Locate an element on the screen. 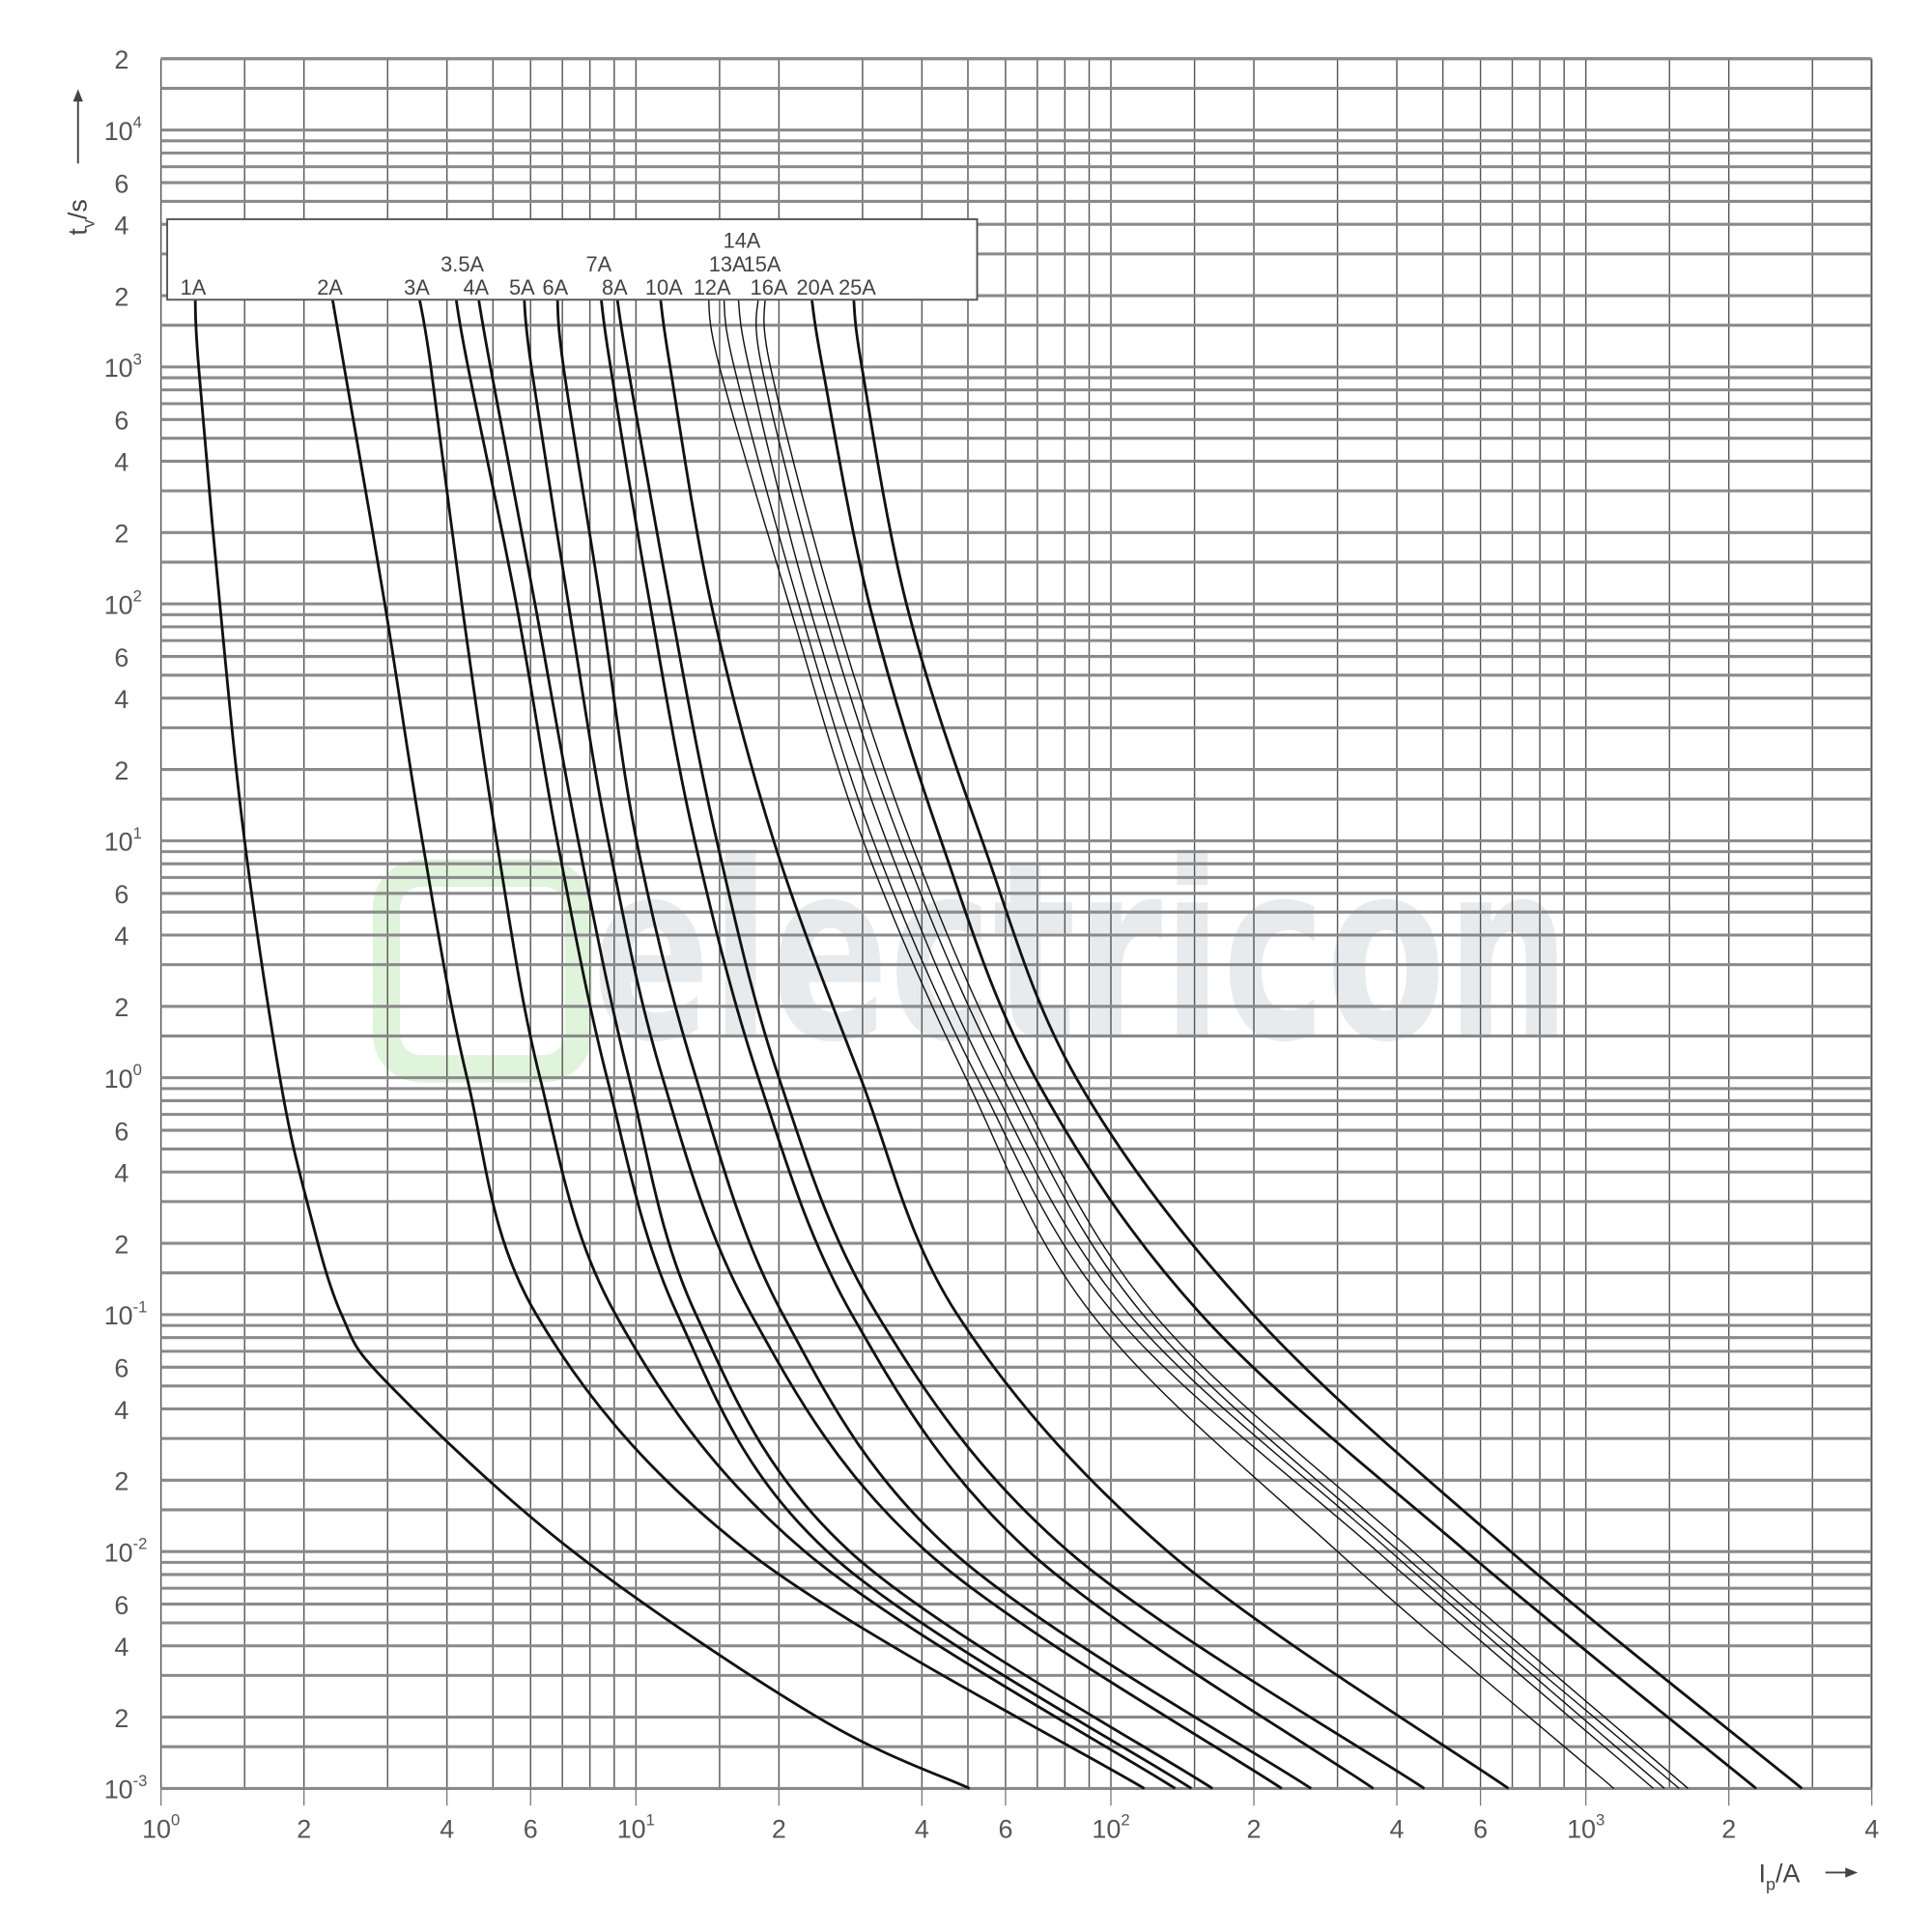 The image size is (1932, 1932). y-tick-exponent: 2 is located at coordinates (137, 596).